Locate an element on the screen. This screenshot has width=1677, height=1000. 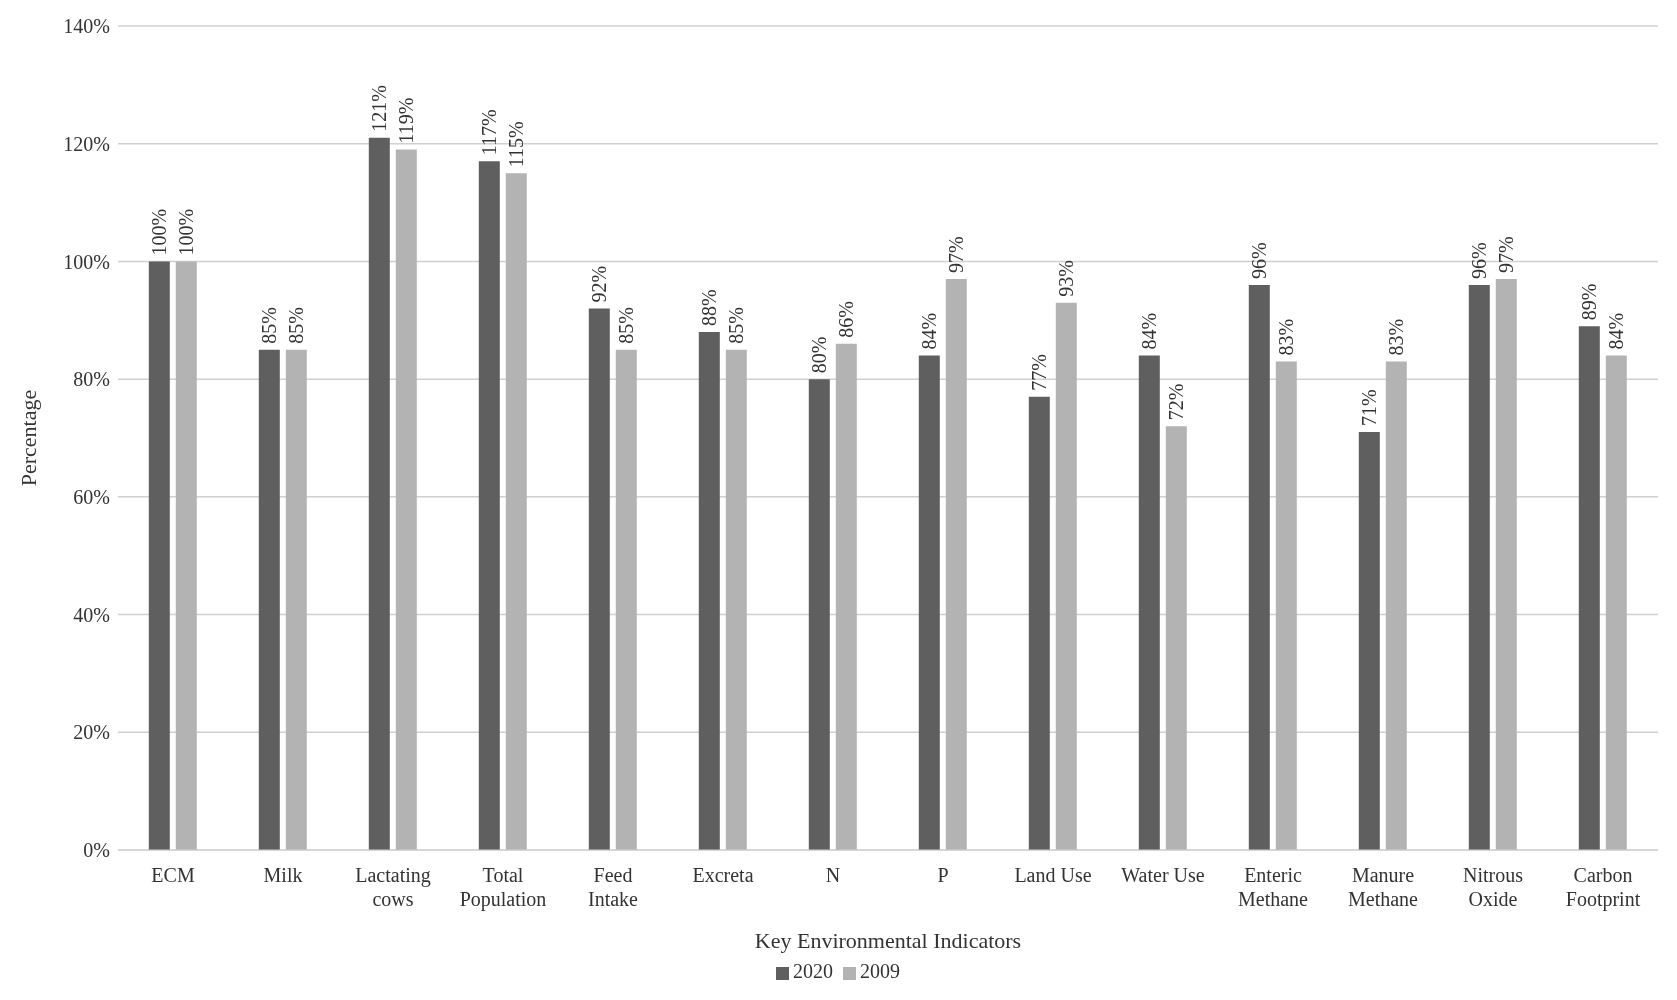
y-tick-label: 40% is located at coordinates (91, 614).